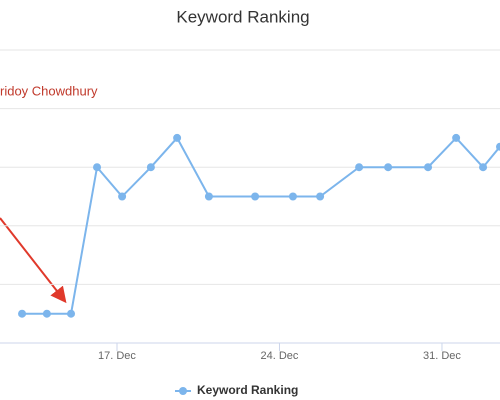  Describe the element at coordinates (247, 390) in the screenshot. I see `legend-label: Keyword Ranking` at that location.